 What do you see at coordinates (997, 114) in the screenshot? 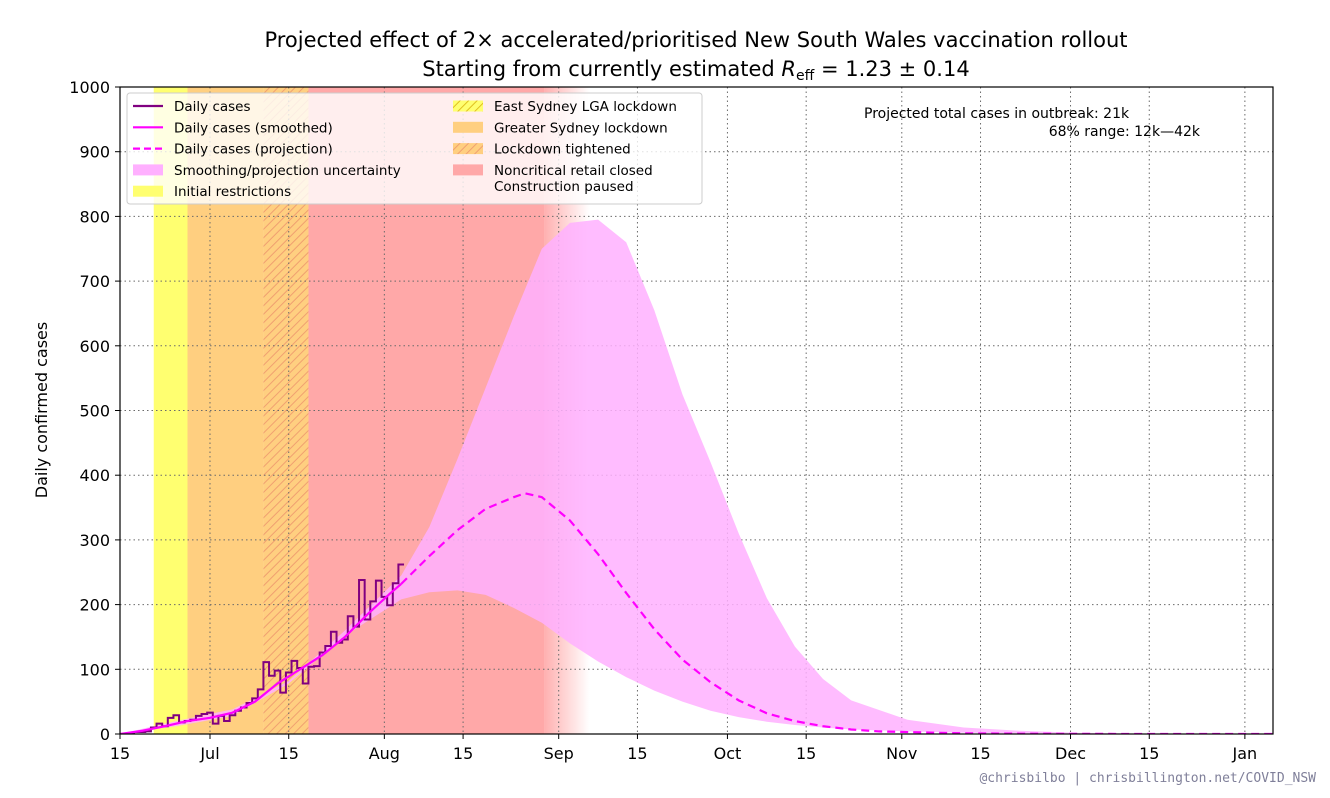
I see `annotation-total-cases: Projected total cases in outbreak: 21k` at bounding box center [997, 114].